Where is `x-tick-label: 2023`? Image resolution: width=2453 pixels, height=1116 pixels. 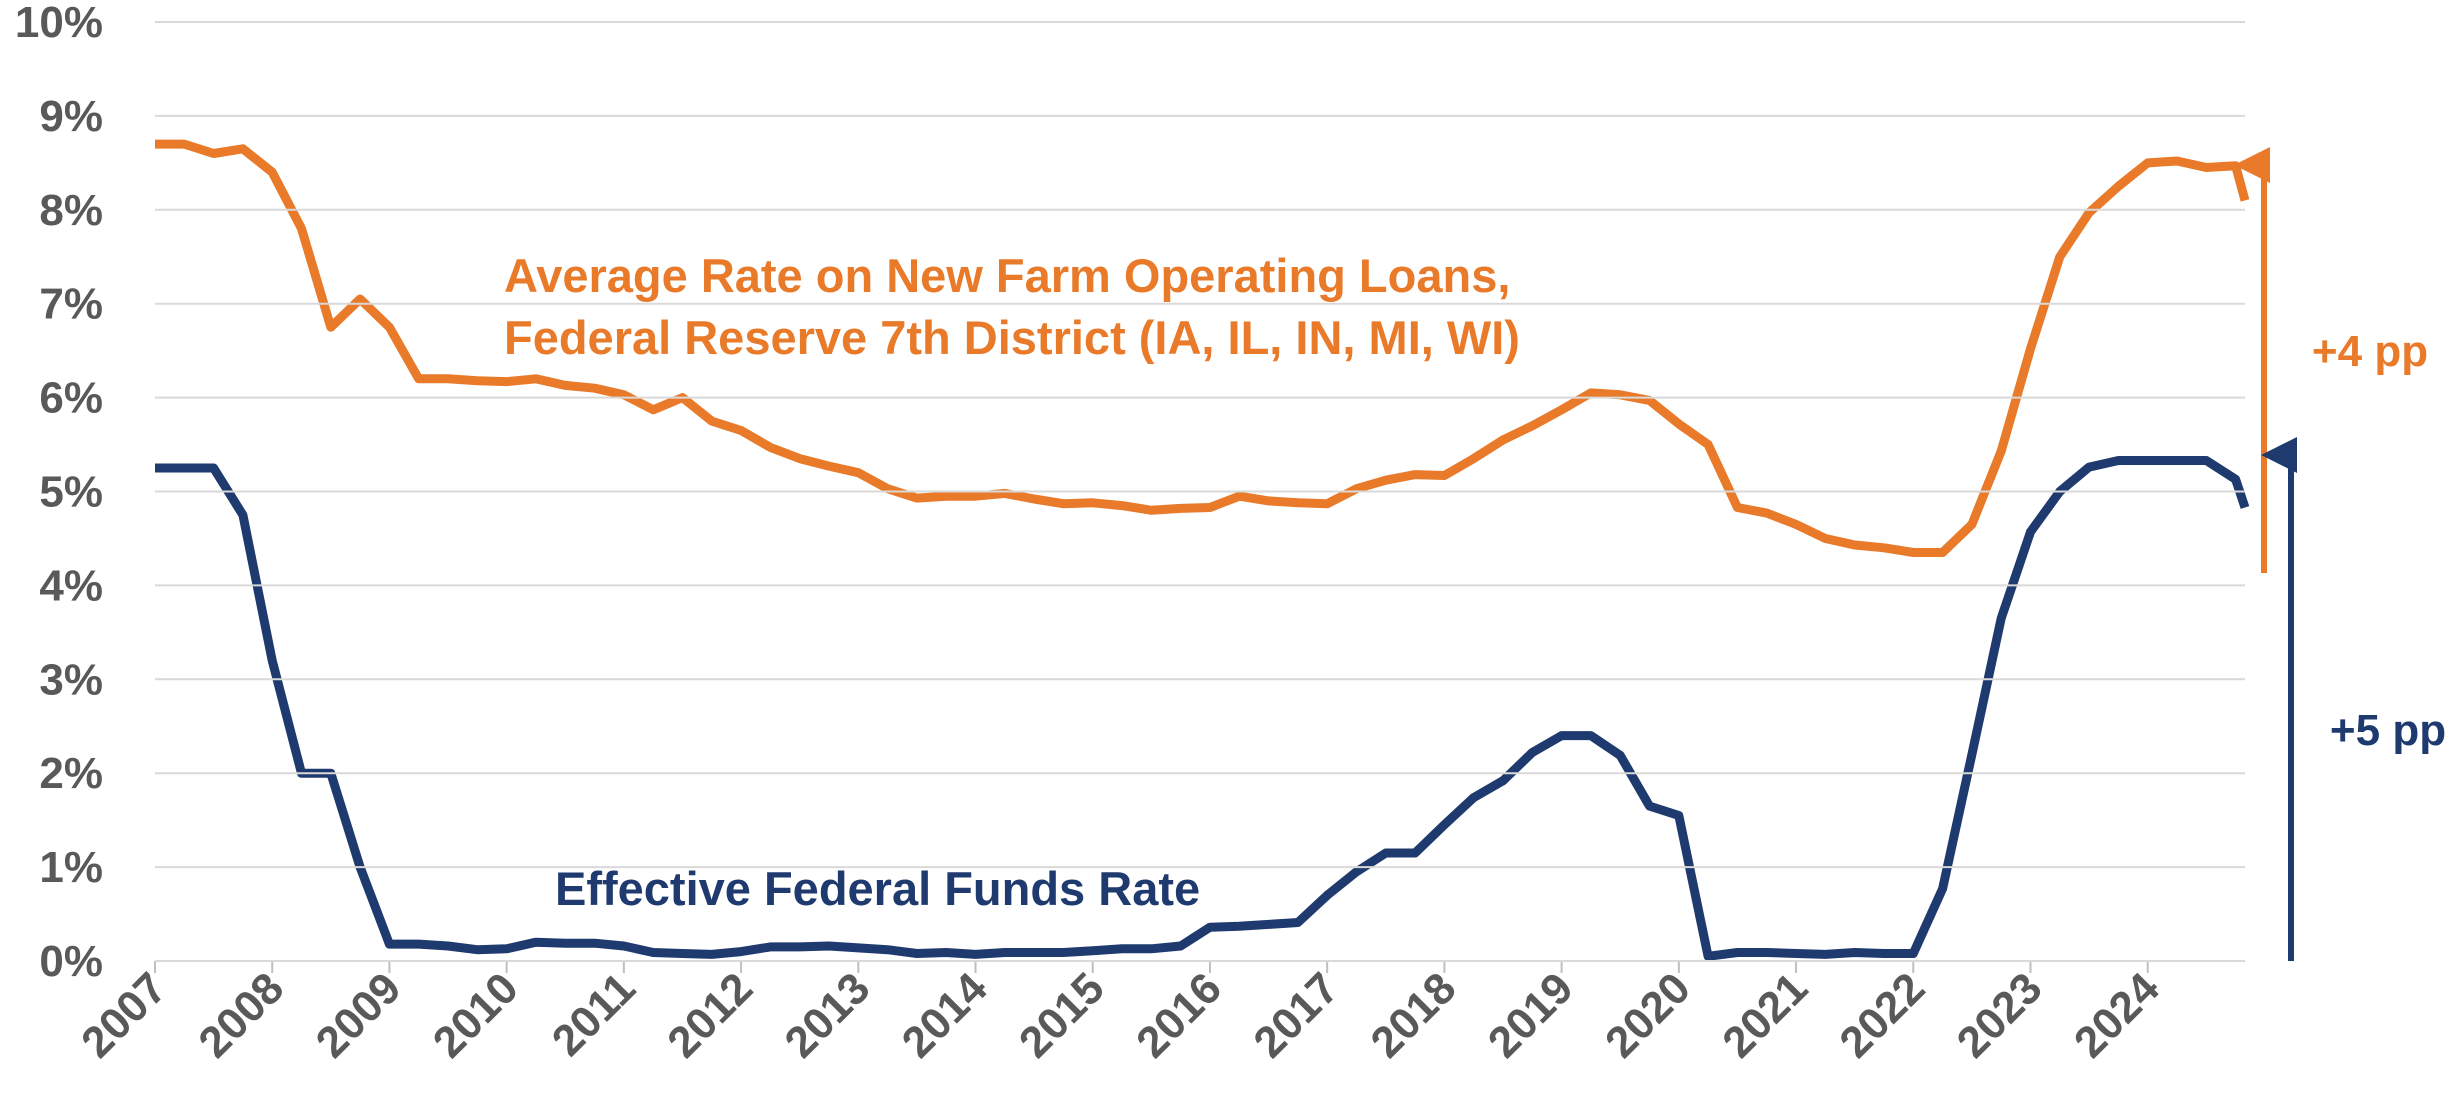 x-tick-label: 2023 is located at coordinates (2000, 1015).